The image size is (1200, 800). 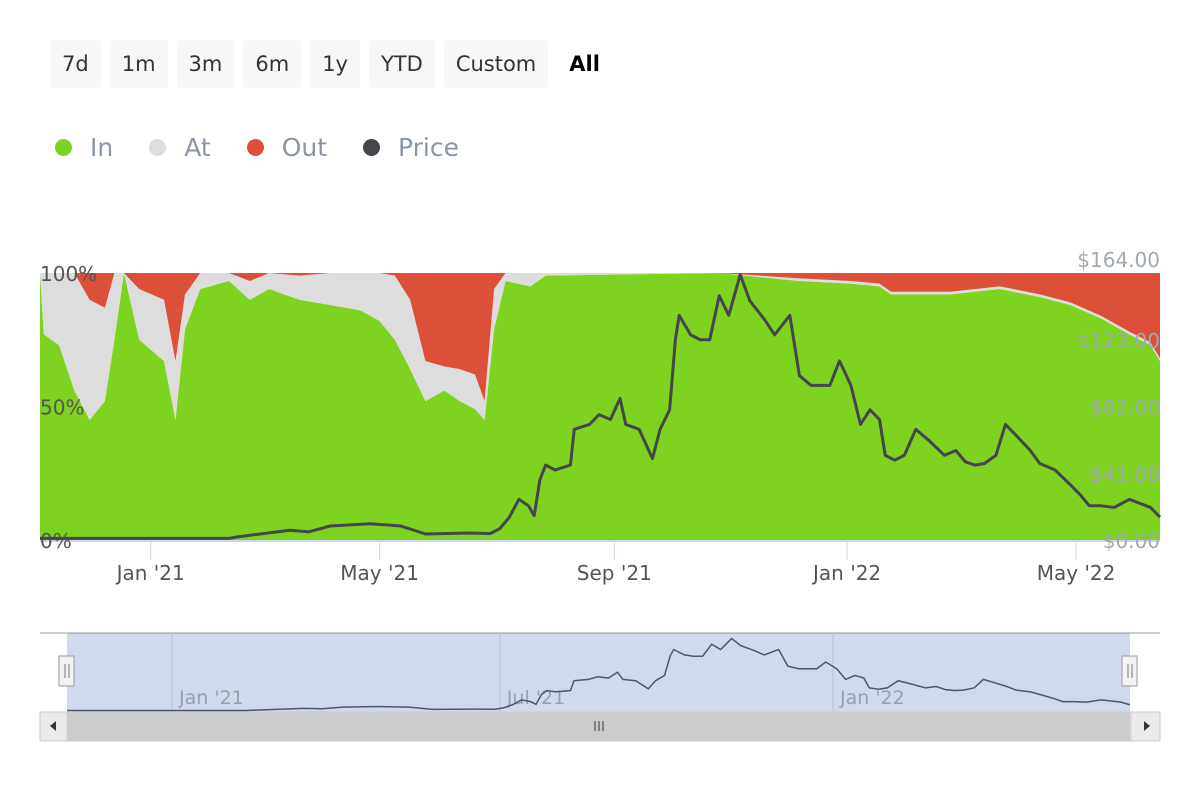 I want to click on legend-label-in: In, so click(x=102, y=147).